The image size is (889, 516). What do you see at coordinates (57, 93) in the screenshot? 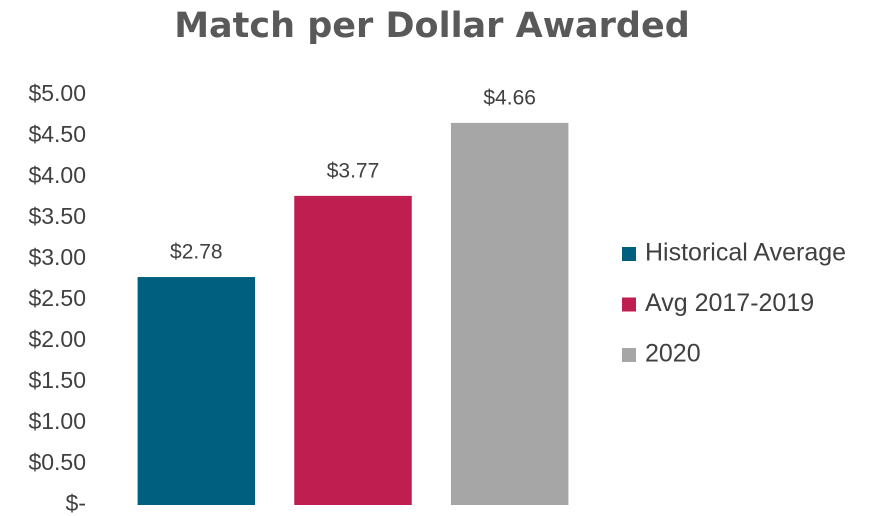
I see `y-tick-label: $5.00` at bounding box center [57, 93].